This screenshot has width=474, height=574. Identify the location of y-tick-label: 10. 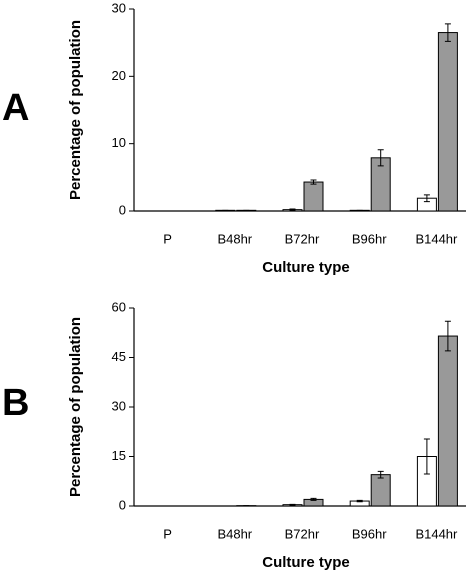
(119, 142).